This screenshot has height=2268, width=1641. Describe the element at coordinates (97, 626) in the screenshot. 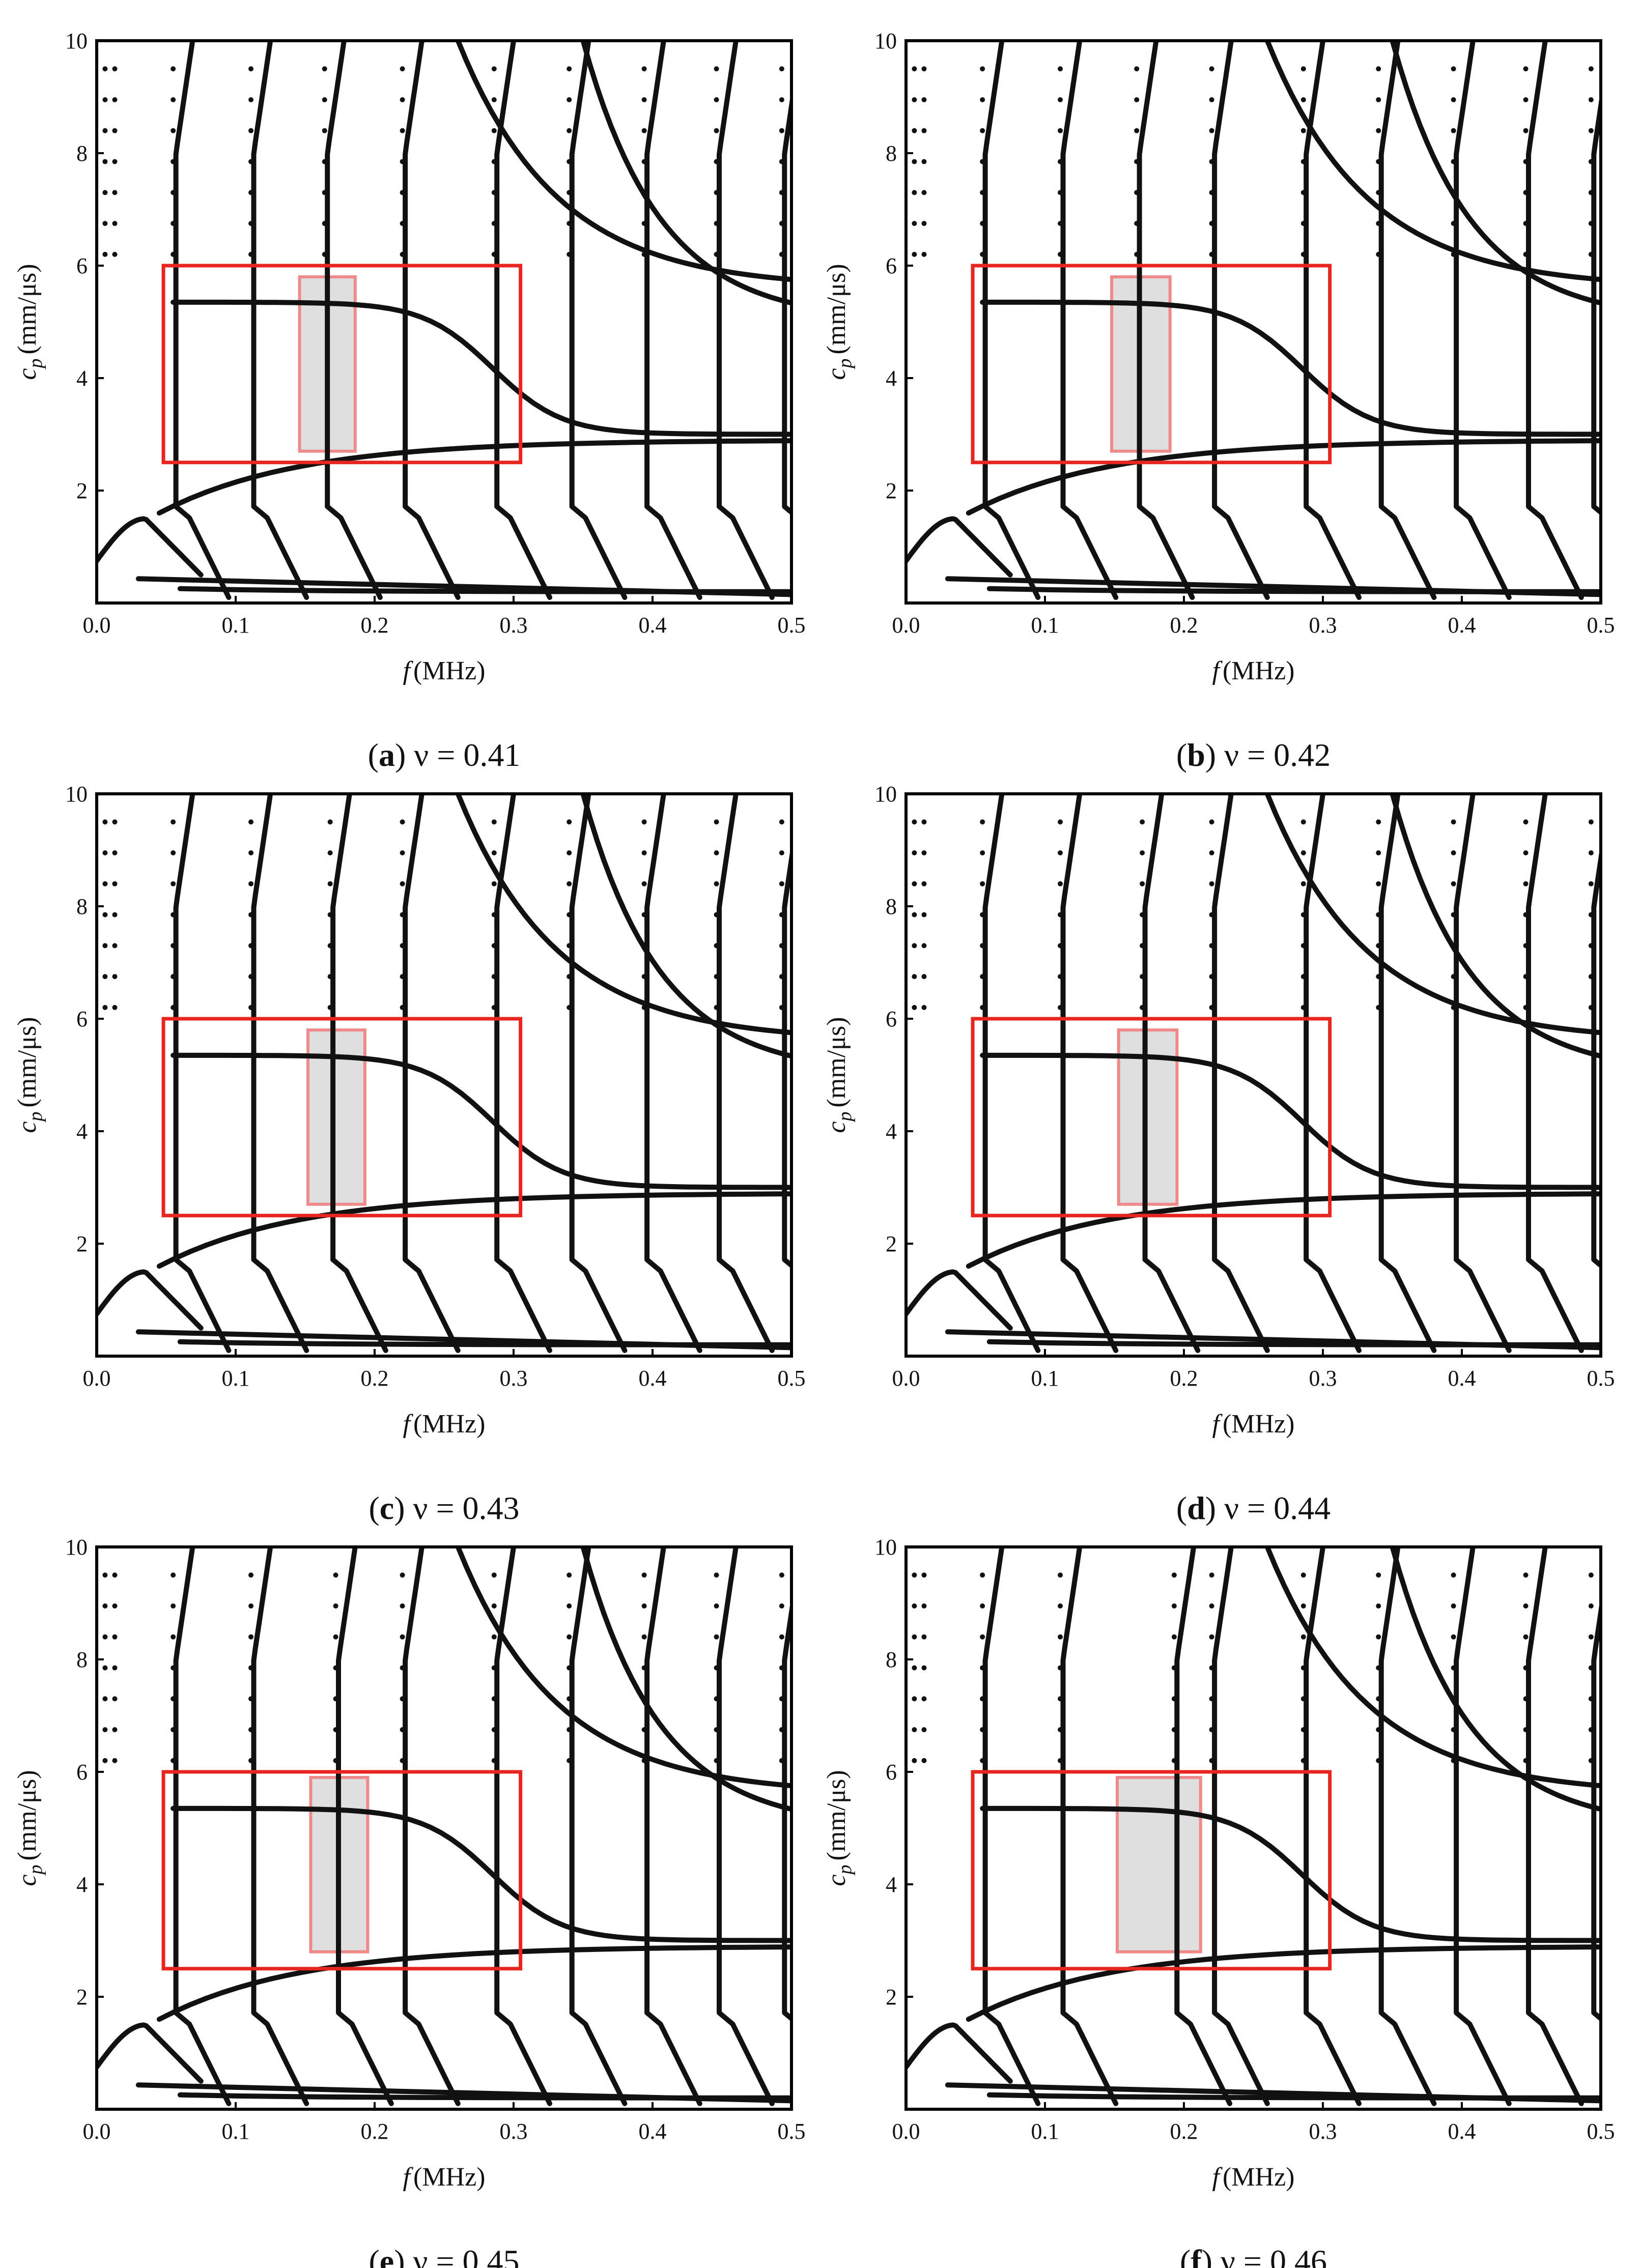

I see `x-tick-label: 0.0` at that location.